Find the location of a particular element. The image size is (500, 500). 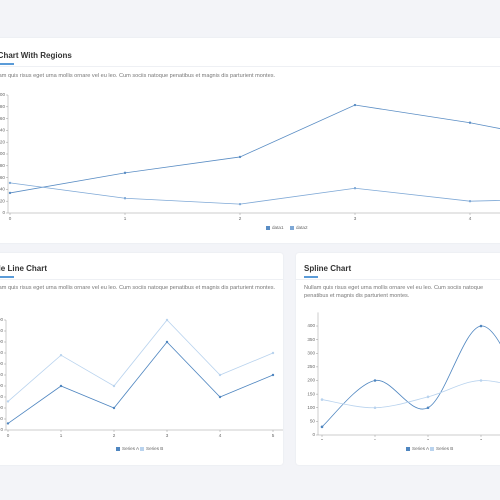

y-tick-label: 120 is located at coordinates (2, 141).